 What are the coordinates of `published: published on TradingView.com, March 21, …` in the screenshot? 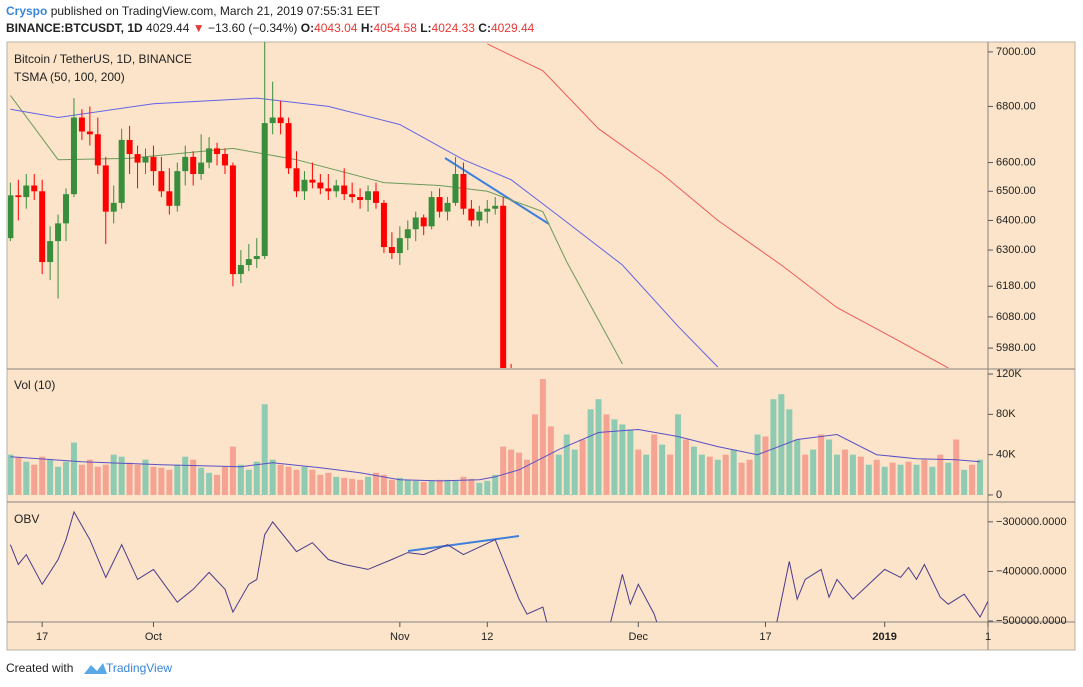 It's located at (216, 11).